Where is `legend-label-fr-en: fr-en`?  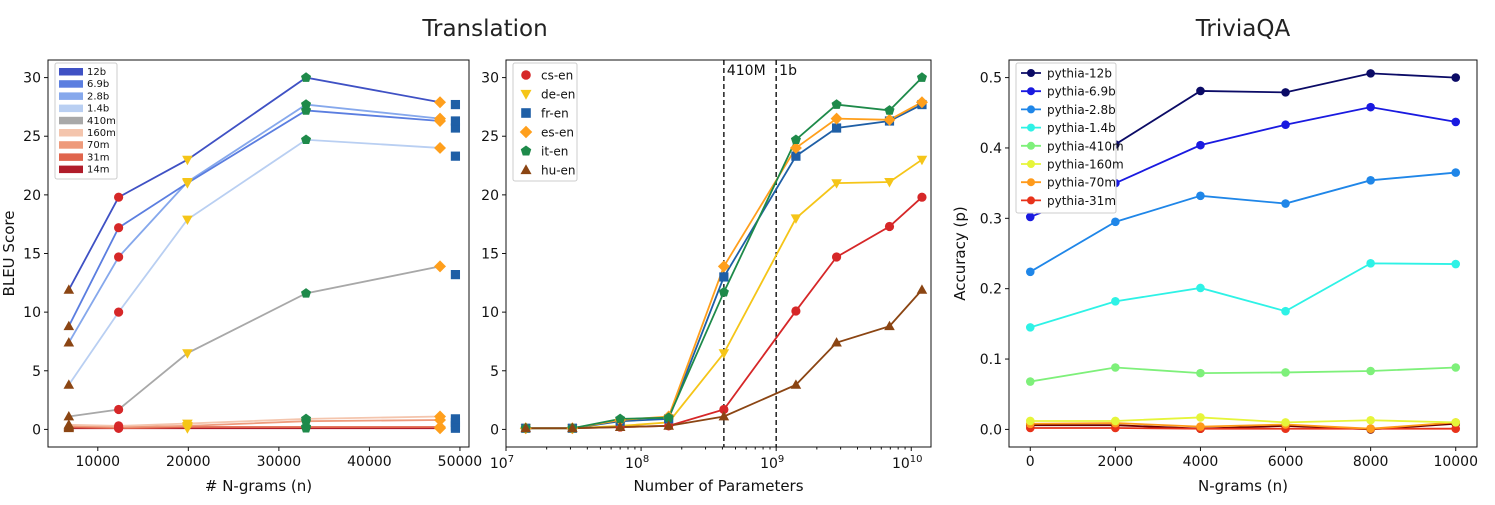
legend-label-fr-en: fr-en is located at coordinates (555, 114).